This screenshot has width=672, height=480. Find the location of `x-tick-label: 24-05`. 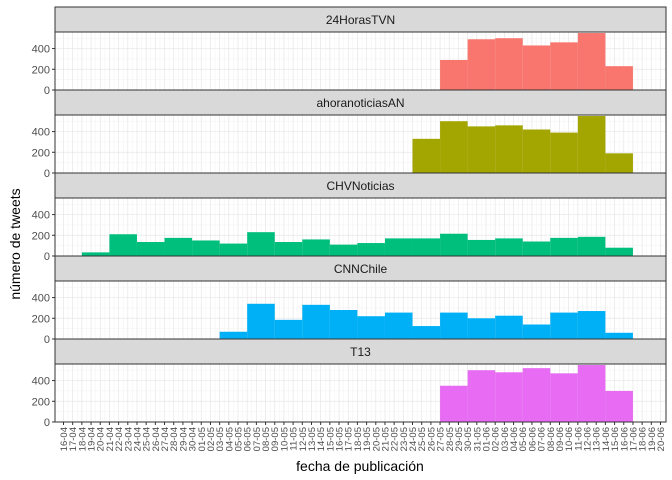

x-tick-label: 24-05 is located at coordinates (413, 439).